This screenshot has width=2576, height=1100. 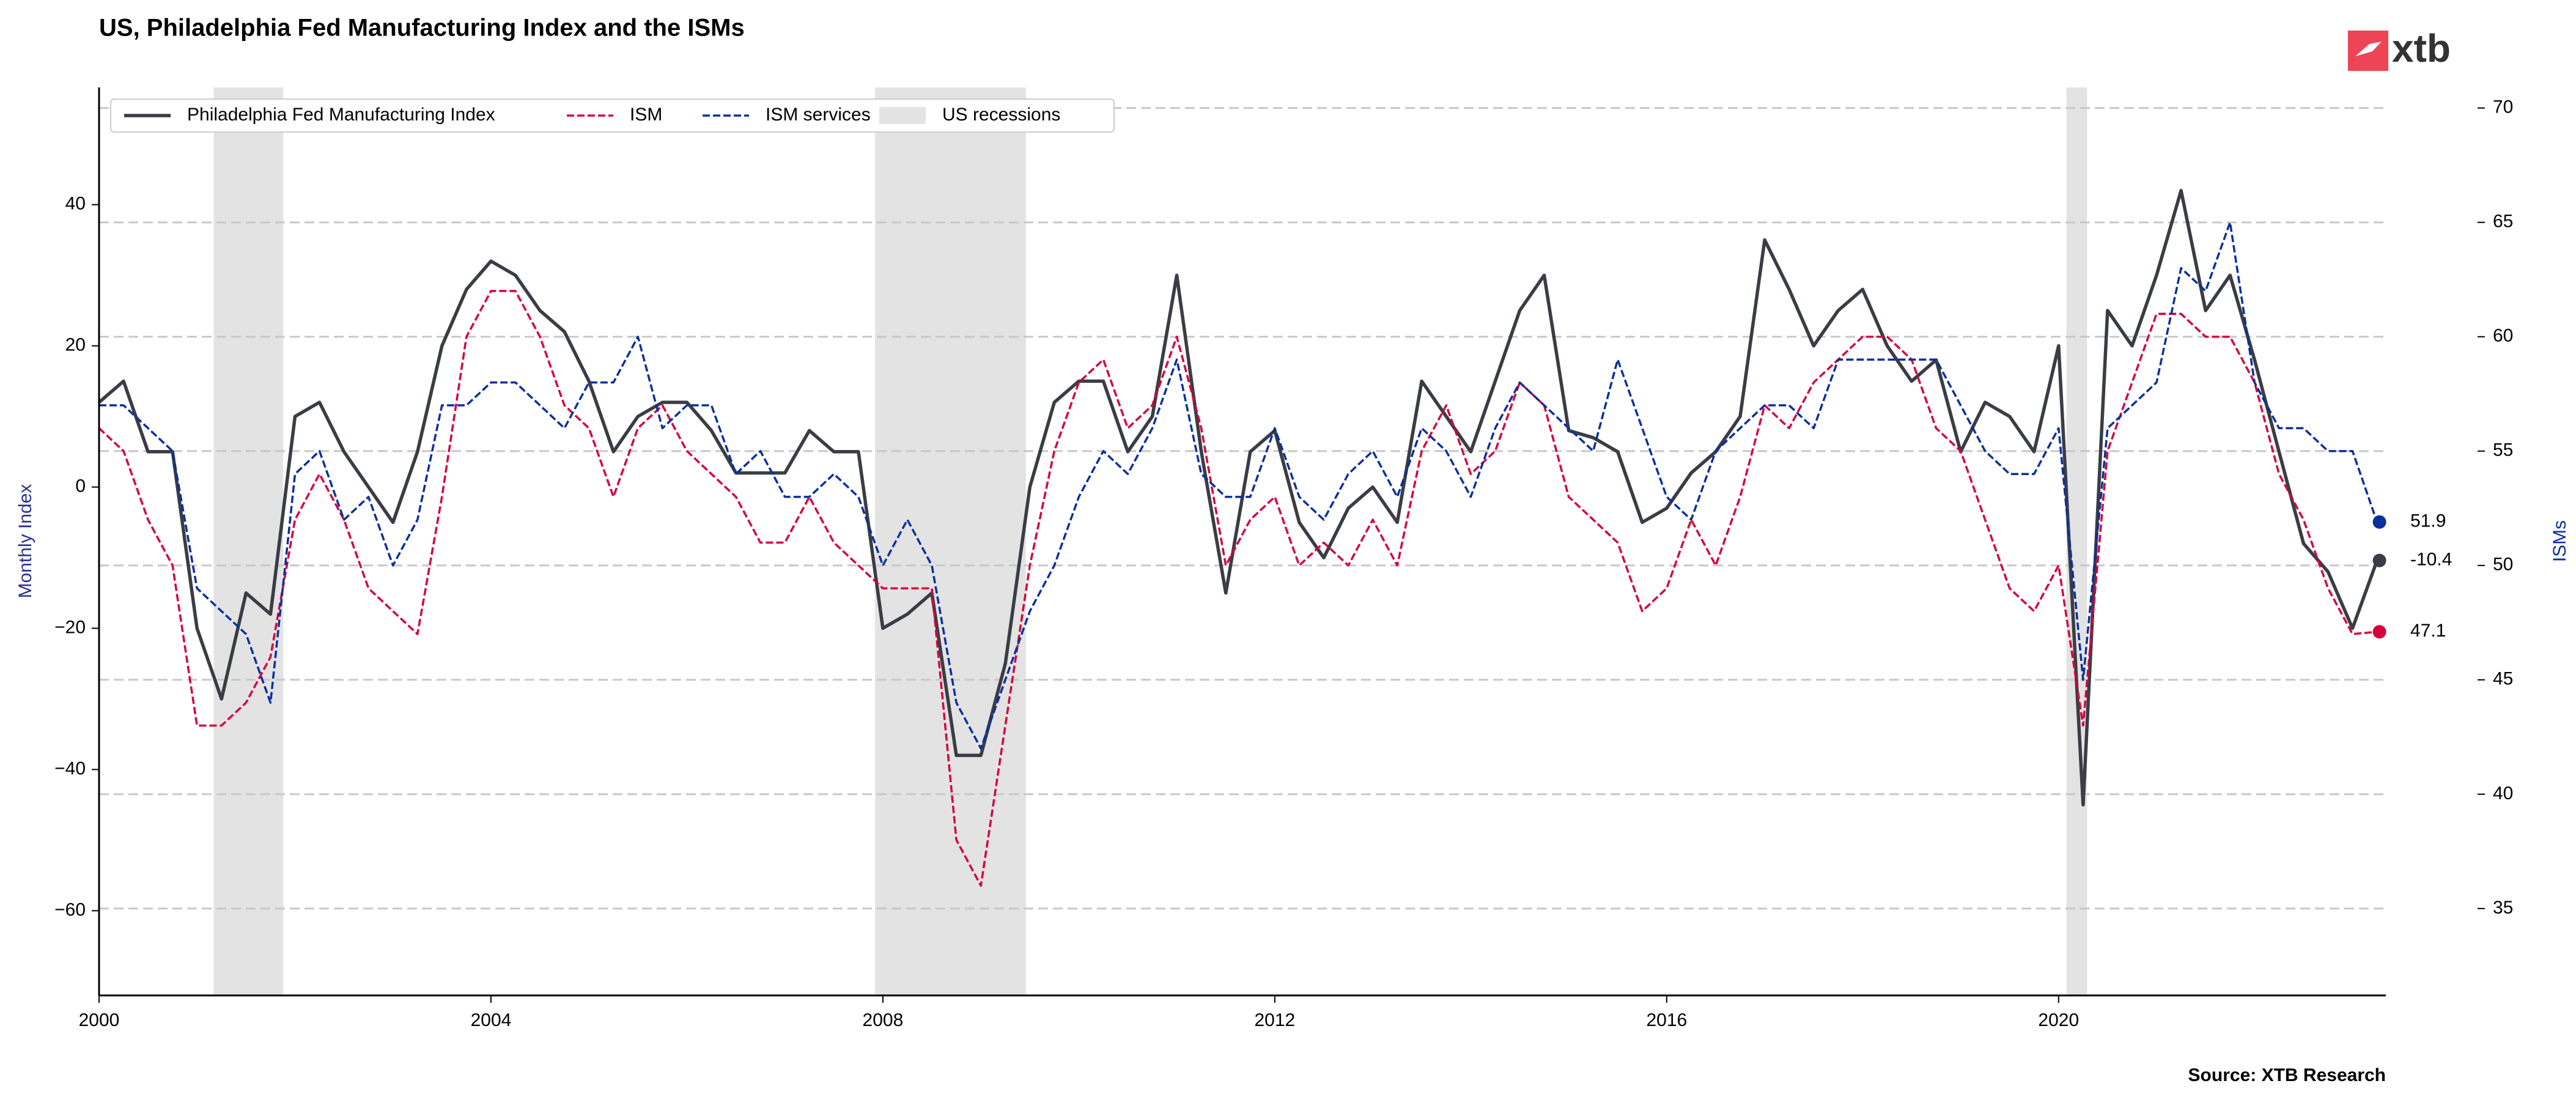 I want to click on logo-text: xtb, so click(x=2421, y=48).